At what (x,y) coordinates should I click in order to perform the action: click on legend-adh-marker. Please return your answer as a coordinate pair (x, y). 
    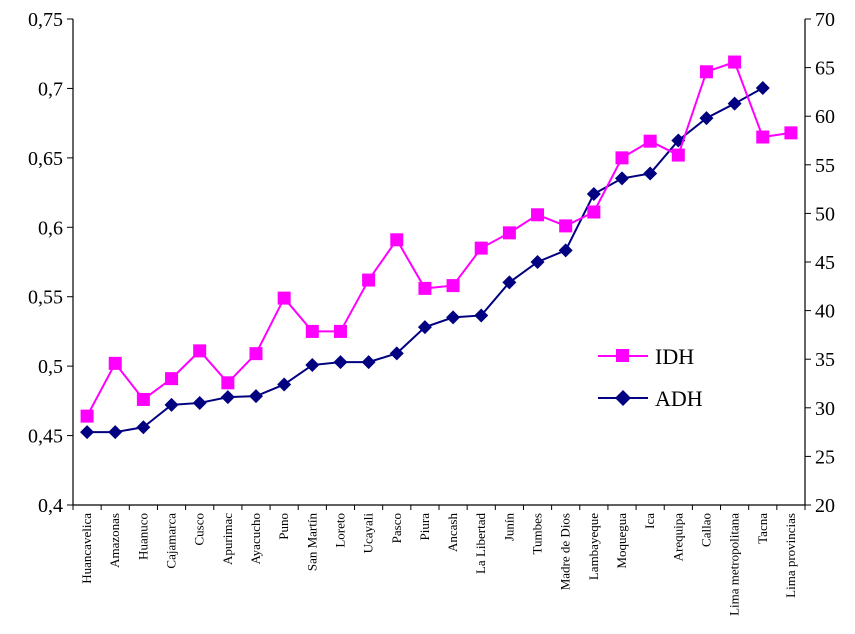
    Looking at the image, I should click on (623, 398).